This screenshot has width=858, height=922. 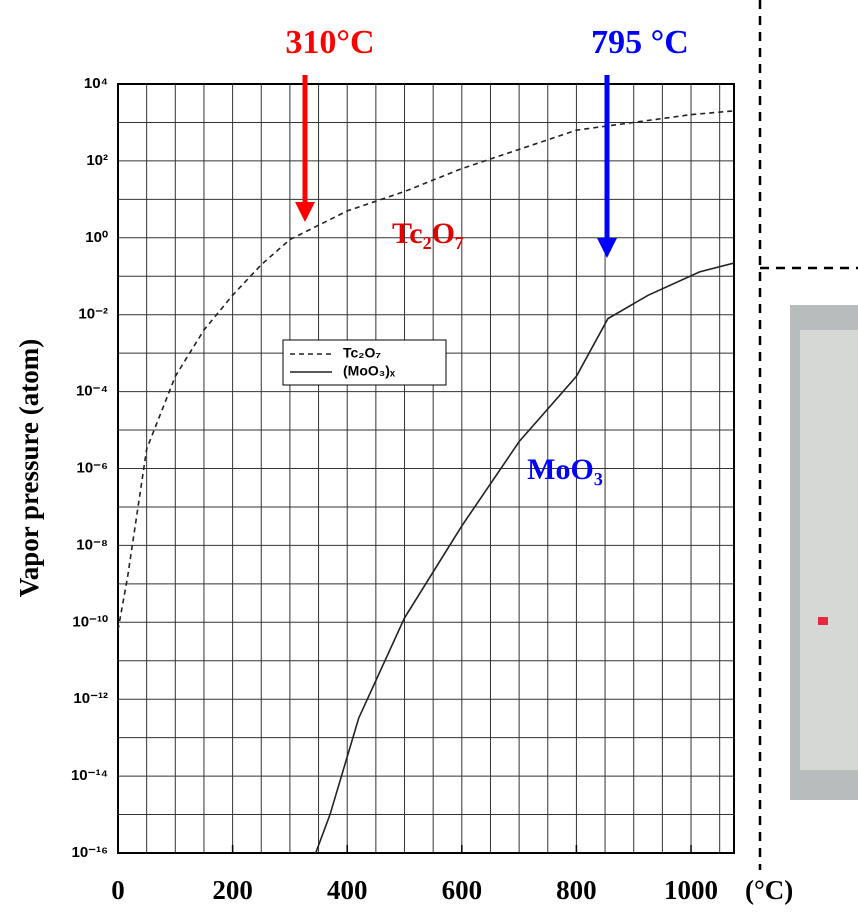 What do you see at coordinates (89, 852) in the screenshot?
I see `y-tick-label: 10⁻¹⁶` at bounding box center [89, 852].